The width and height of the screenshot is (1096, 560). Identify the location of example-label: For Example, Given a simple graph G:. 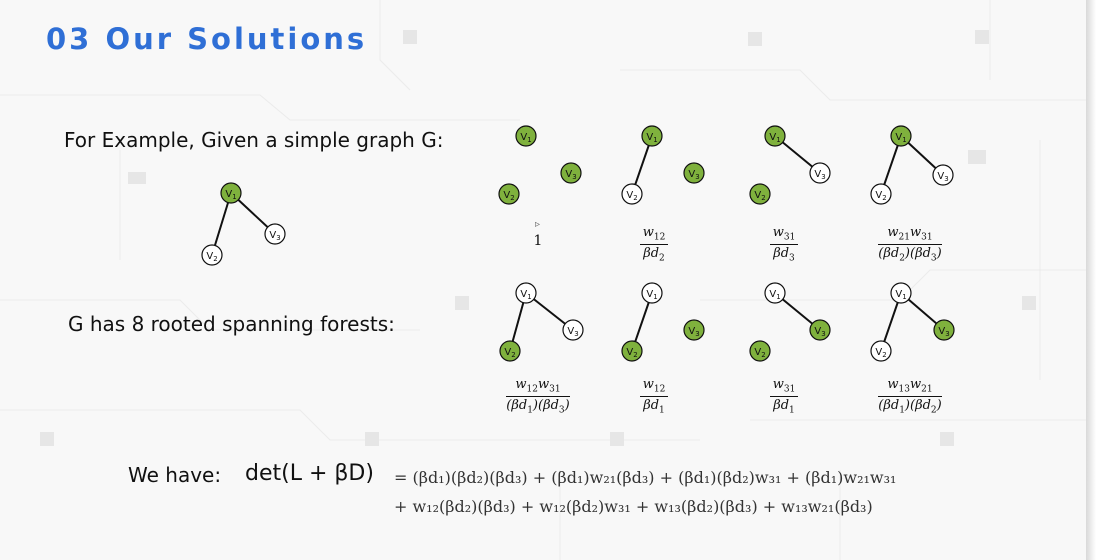
(254, 140).